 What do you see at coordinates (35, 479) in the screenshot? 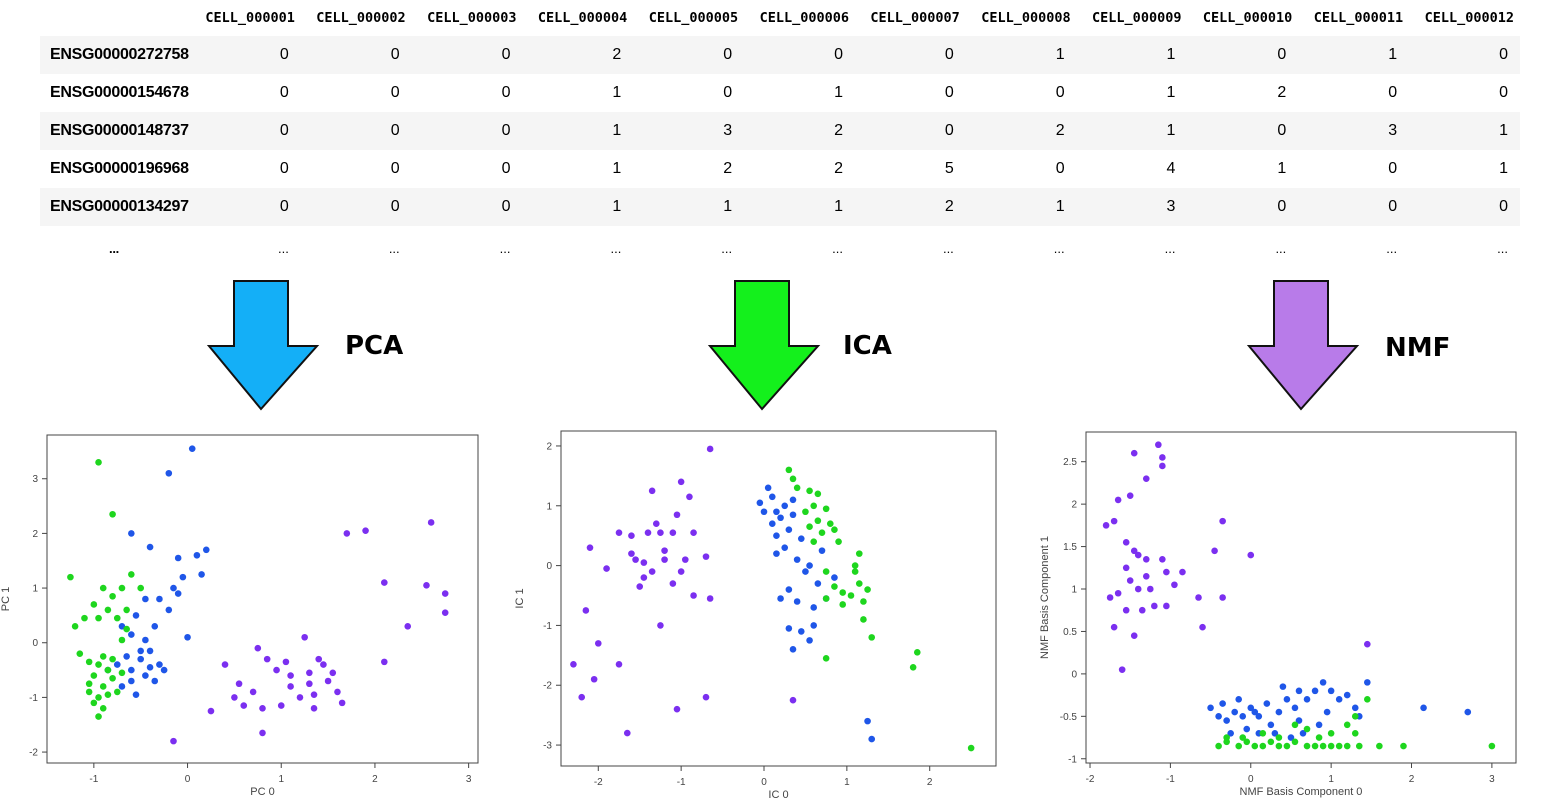
I see `y-tick-label: 3` at bounding box center [35, 479].